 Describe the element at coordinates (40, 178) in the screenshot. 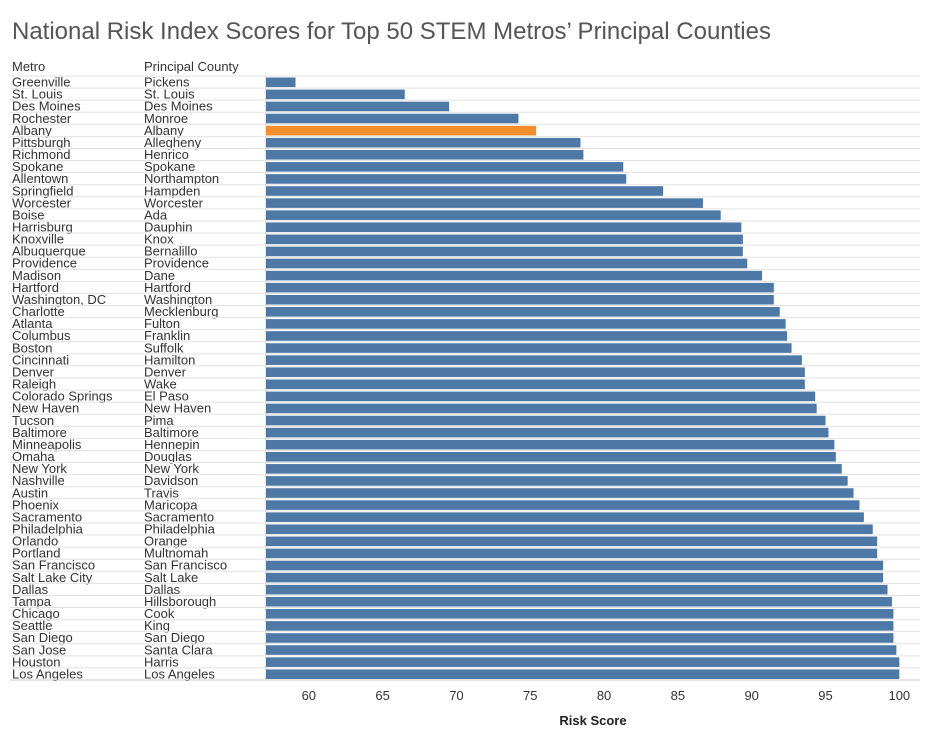

I see `metro-label: Allentown` at that location.